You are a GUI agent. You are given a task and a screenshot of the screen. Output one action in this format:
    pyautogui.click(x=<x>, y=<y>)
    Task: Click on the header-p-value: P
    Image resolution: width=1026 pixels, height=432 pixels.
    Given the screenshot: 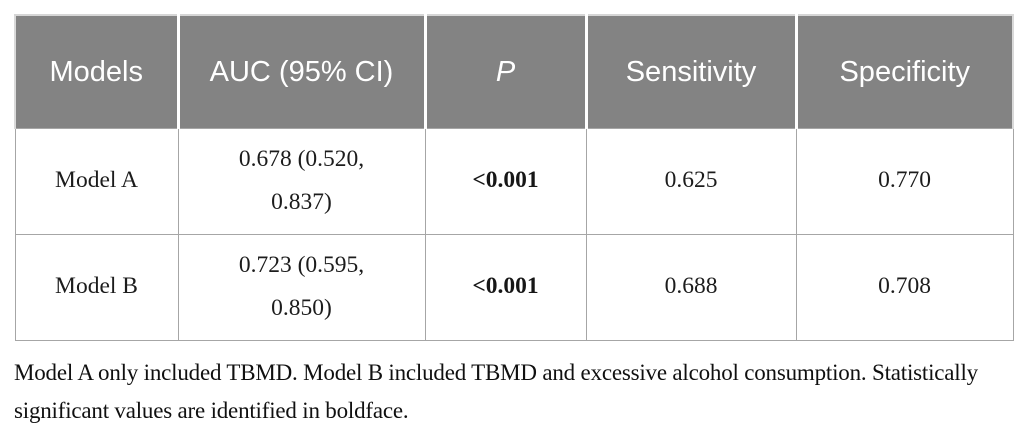 What is the action you would take?
    pyautogui.click(x=504, y=71)
    